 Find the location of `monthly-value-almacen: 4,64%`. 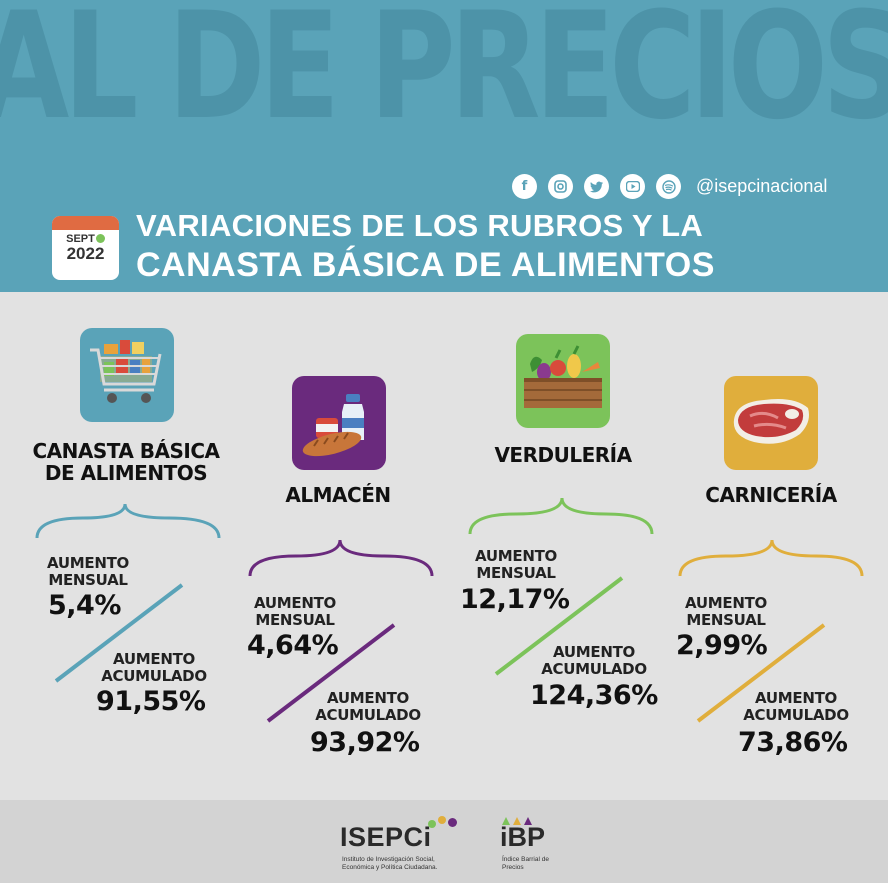

monthly-value-almacen: 4,64% is located at coordinates (293, 645).